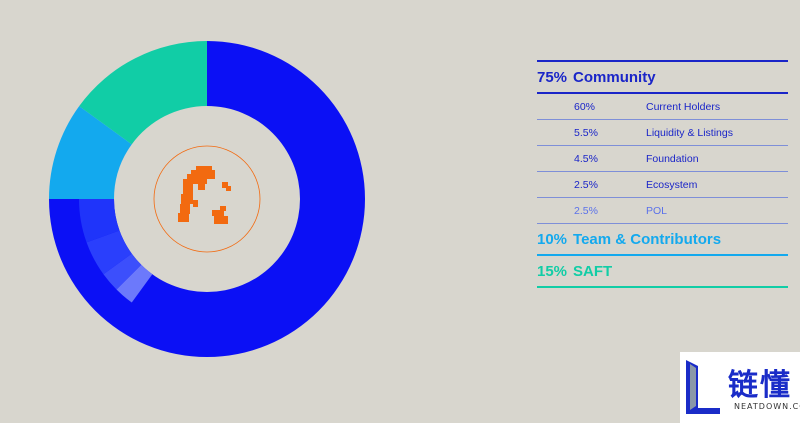 The width and height of the screenshot is (800, 423). Describe the element at coordinates (585, 106) in the screenshot. I see `legend-sub-pct: 60%` at that location.